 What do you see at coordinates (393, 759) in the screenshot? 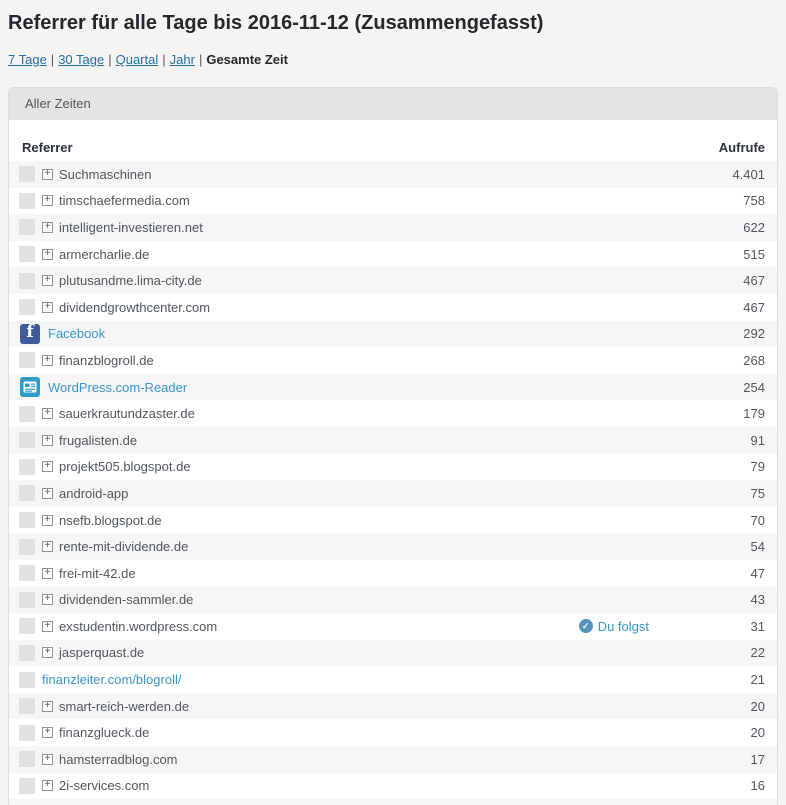
I see `table-row: + hamsterradblog.com 17` at bounding box center [393, 759].